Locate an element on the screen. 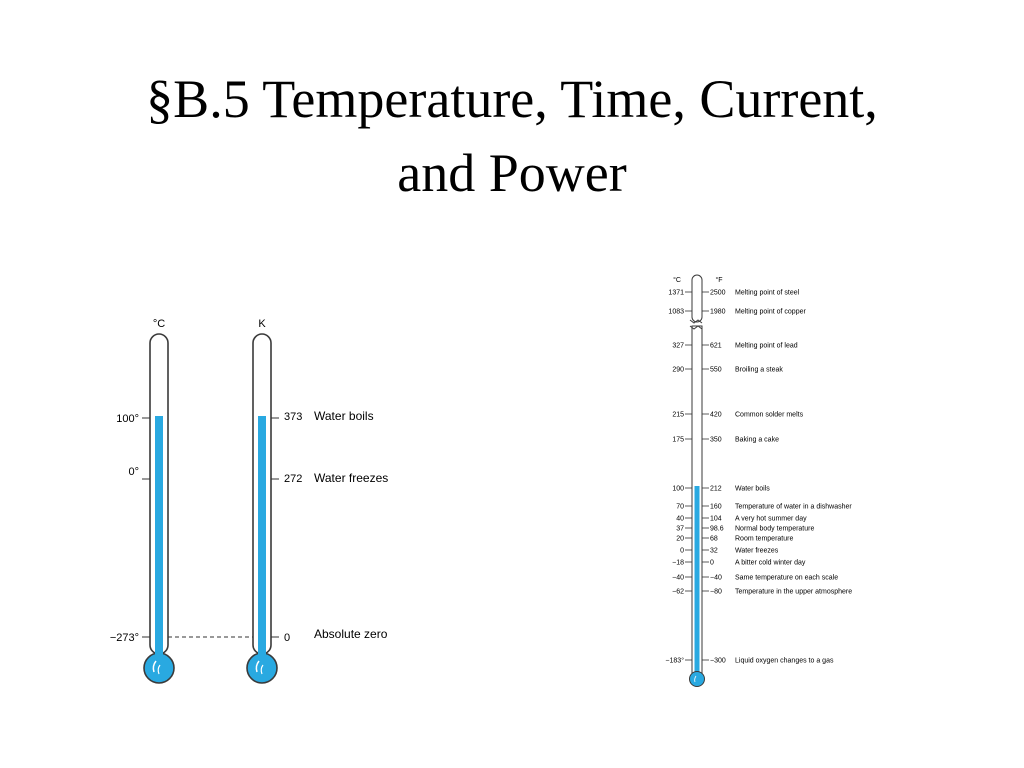  right-celsius-tick-label: 100 is located at coordinates (678, 489).